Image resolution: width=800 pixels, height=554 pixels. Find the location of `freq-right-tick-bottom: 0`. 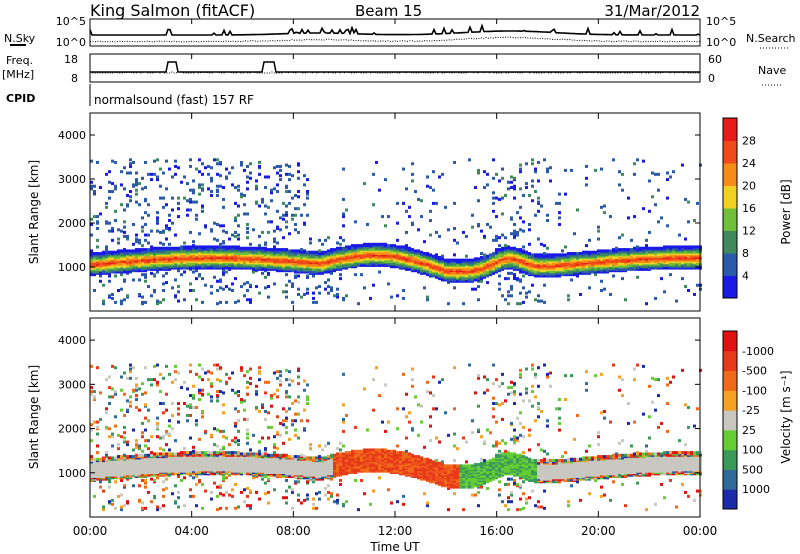

freq-right-tick-bottom: 0 is located at coordinates (711, 78).